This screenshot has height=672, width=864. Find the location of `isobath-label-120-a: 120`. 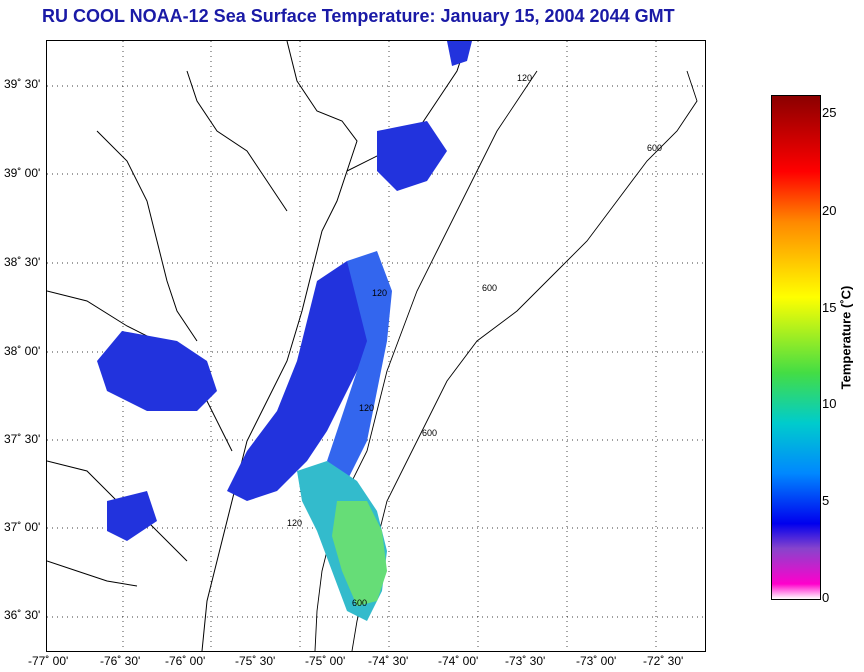

isobath-label-120-a: 120 is located at coordinates (524, 78).